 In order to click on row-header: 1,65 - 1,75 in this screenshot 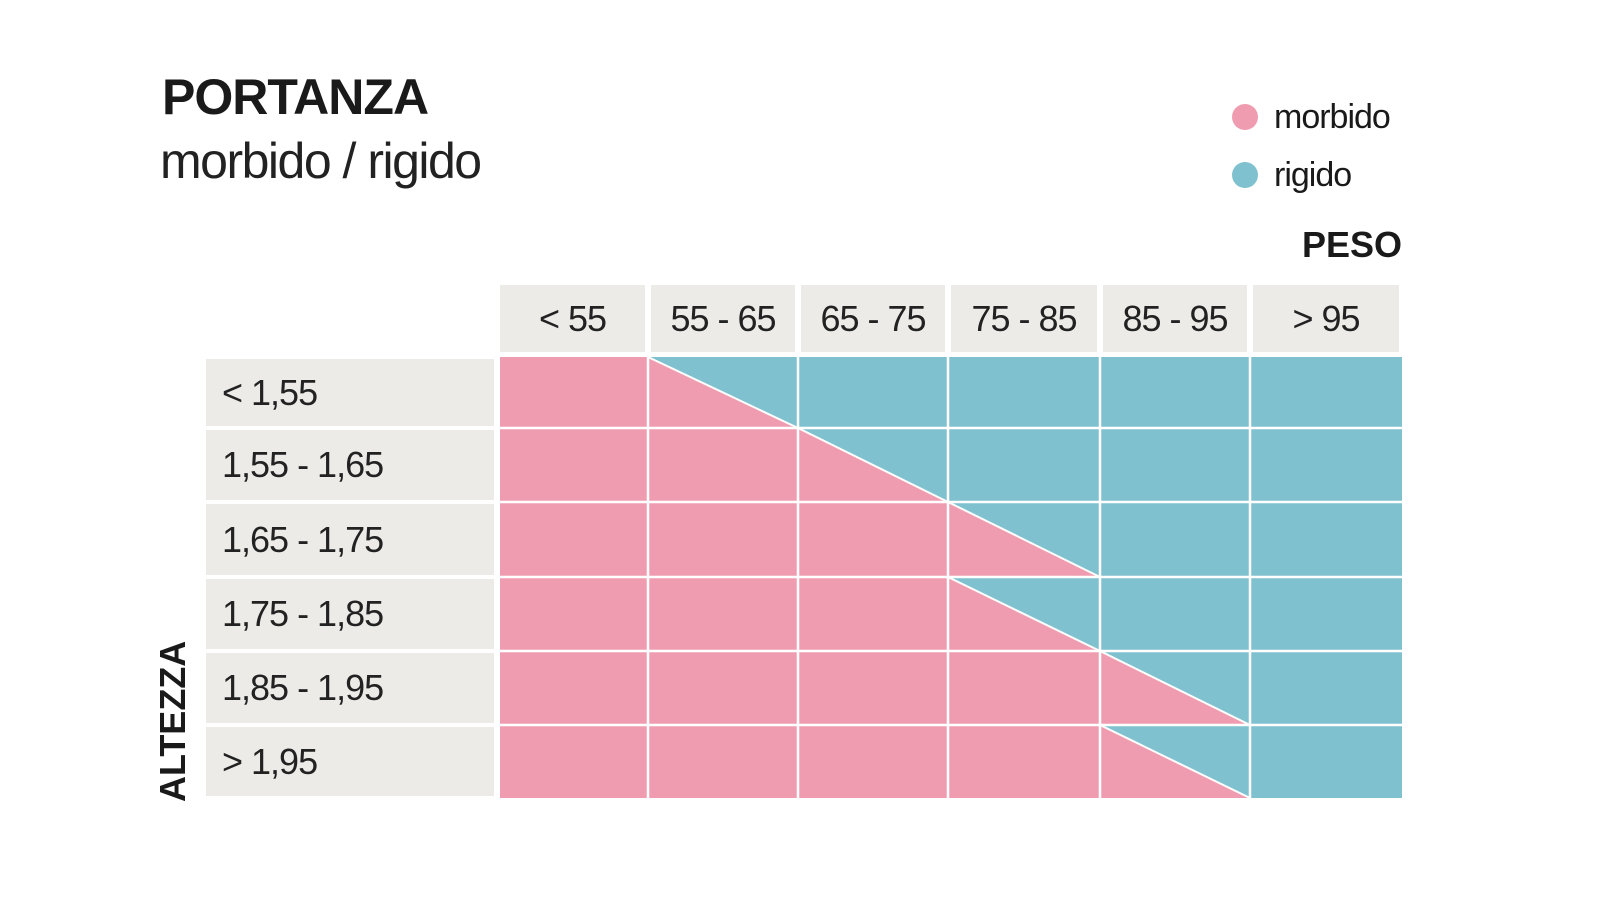, I will do `click(350, 539)`.